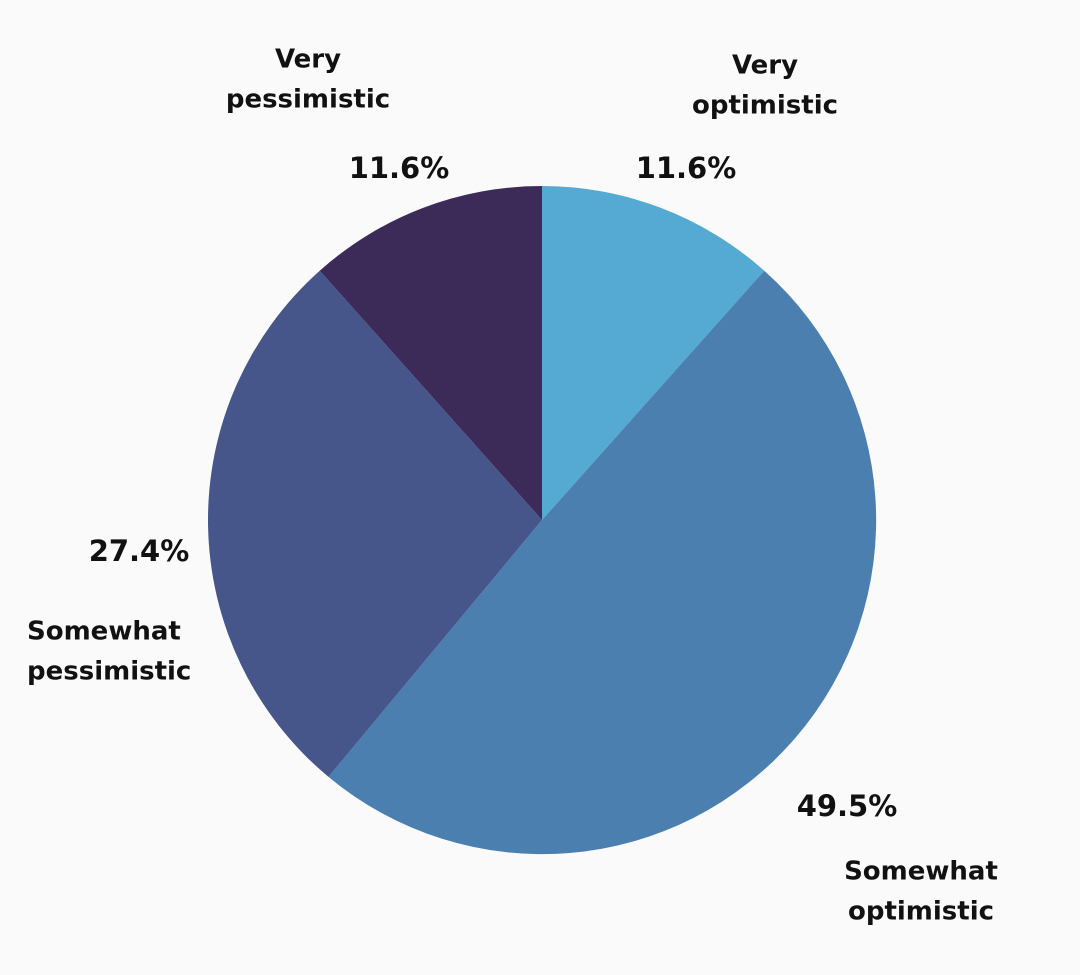 This screenshot has width=1080, height=975. What do you see at coordinates (430, 353) in the screenshot?
I see `pie-slice-very-pessimistic` at bounding box center [430, 353].